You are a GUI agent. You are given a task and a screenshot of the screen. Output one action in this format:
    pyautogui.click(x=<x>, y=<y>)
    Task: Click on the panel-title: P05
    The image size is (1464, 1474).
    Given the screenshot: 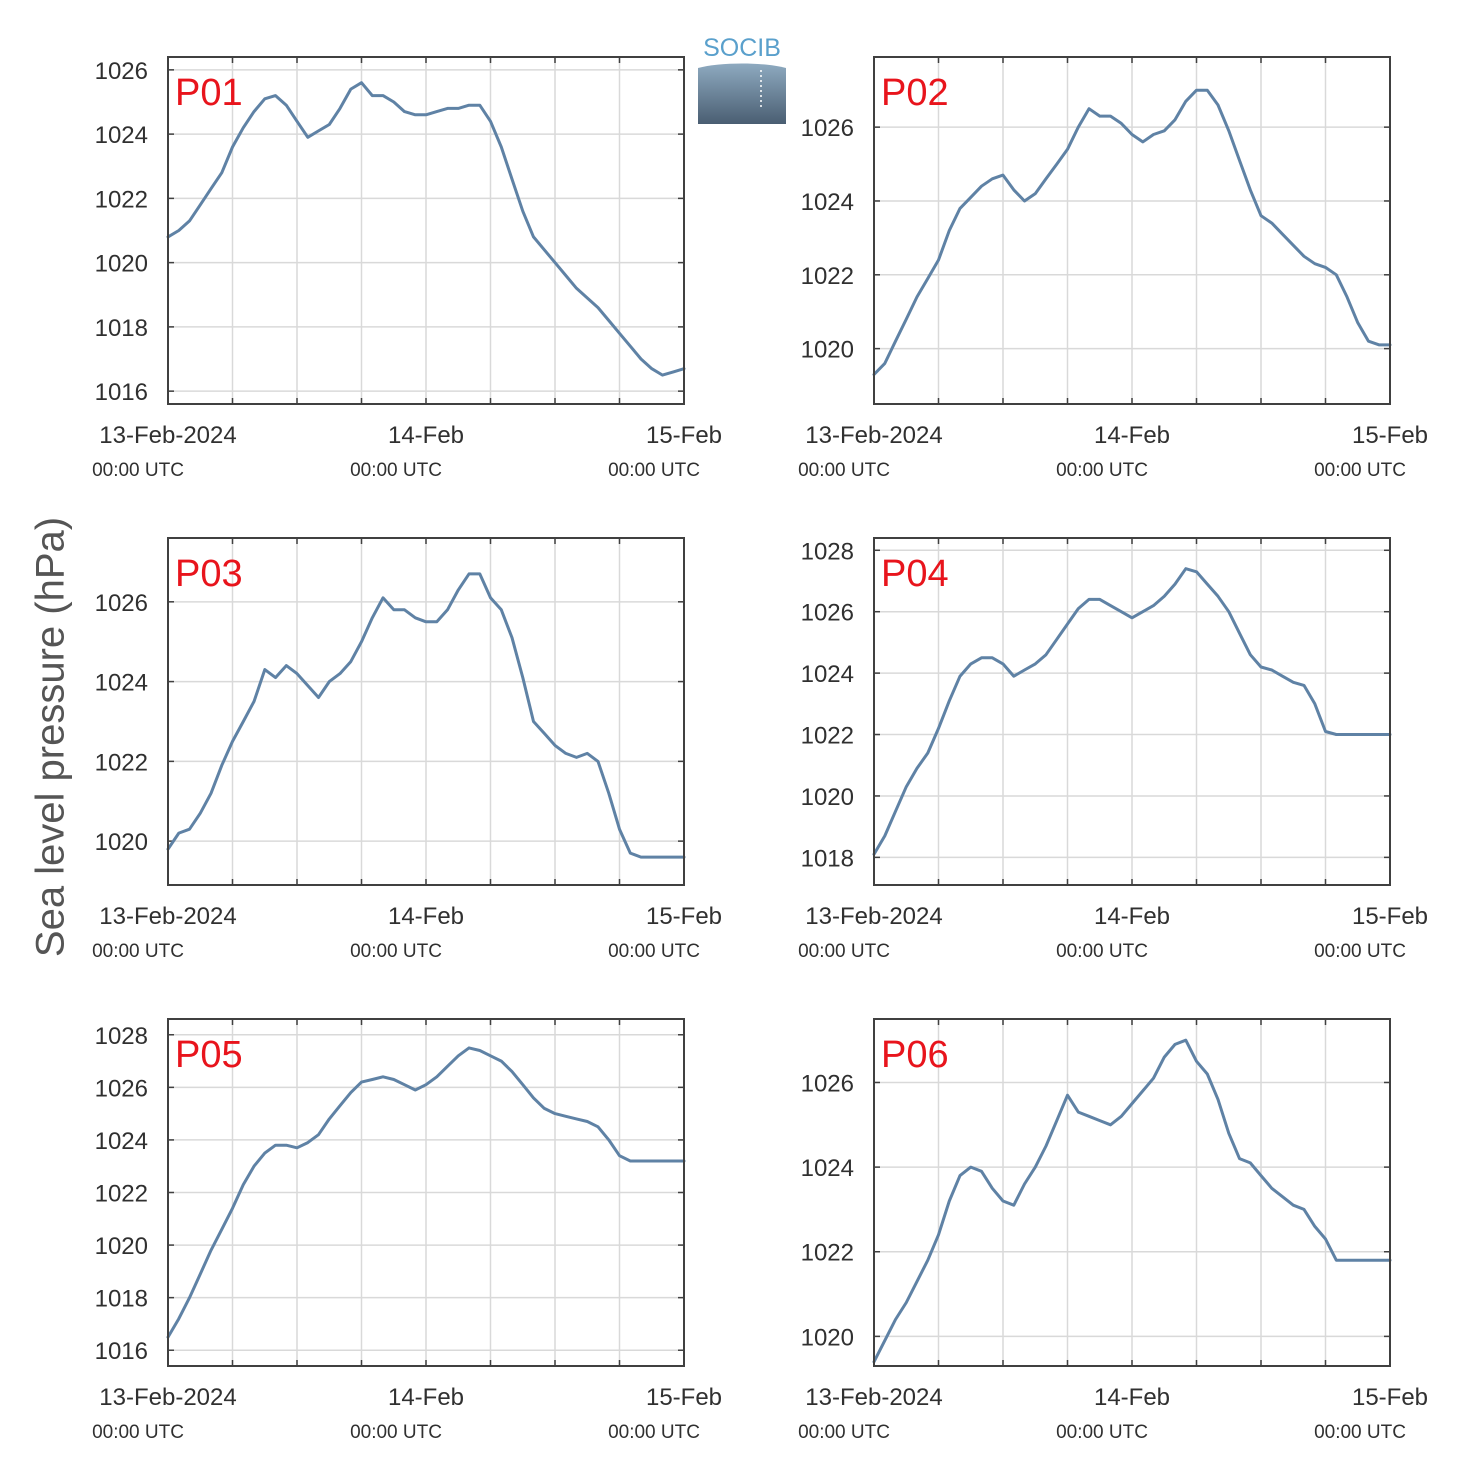 What is the action you would take?
    pyautogui.click(x=209, y=1055)
    